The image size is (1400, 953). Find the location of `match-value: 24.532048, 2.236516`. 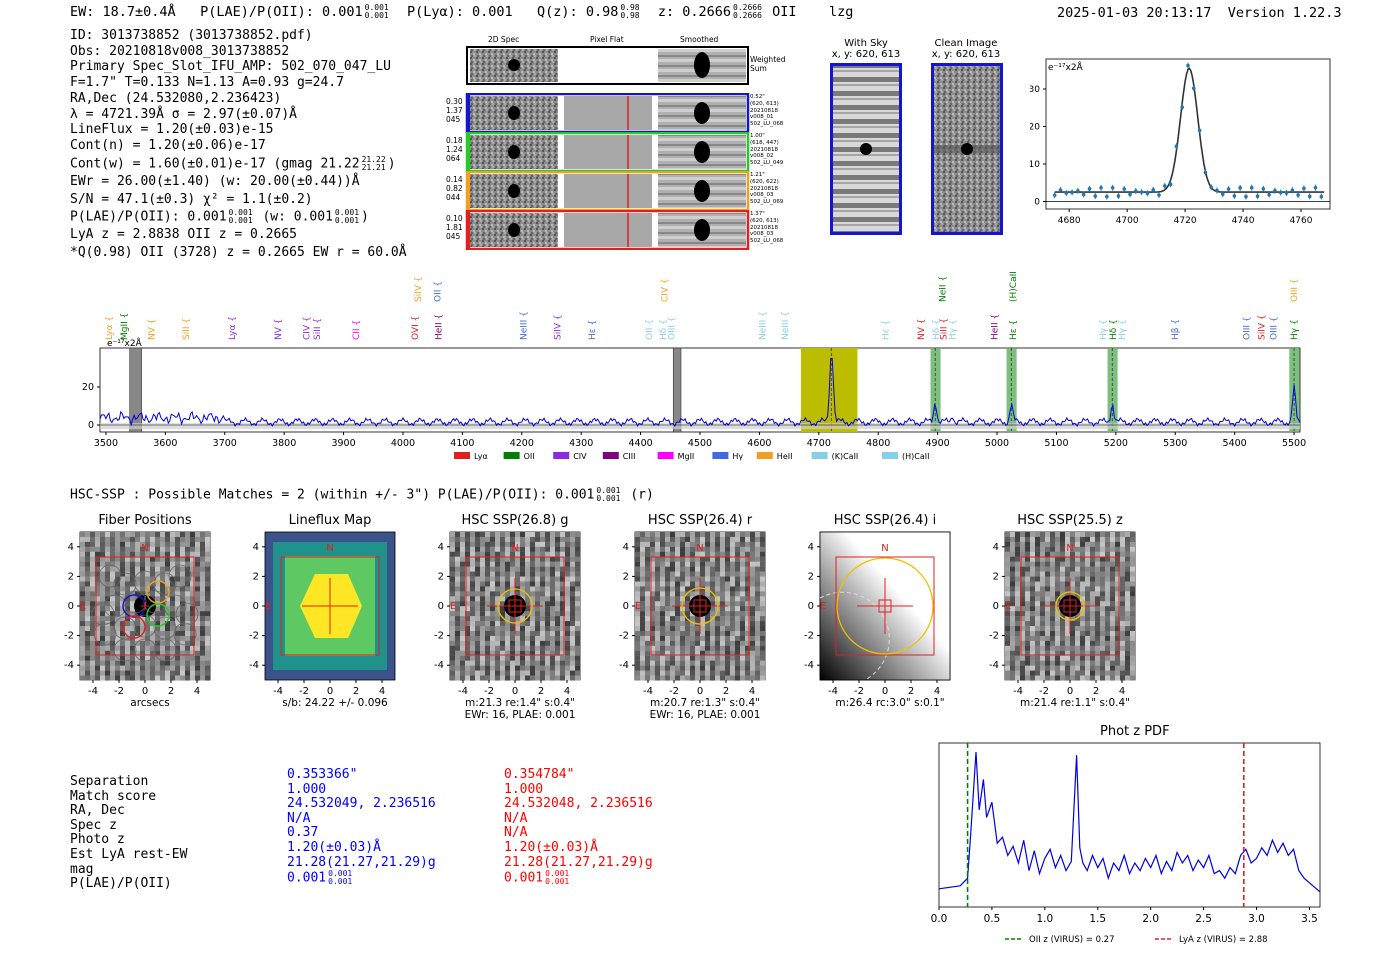

match-value: 24.532048, 2.236516 is located at coordinates (578, 804).